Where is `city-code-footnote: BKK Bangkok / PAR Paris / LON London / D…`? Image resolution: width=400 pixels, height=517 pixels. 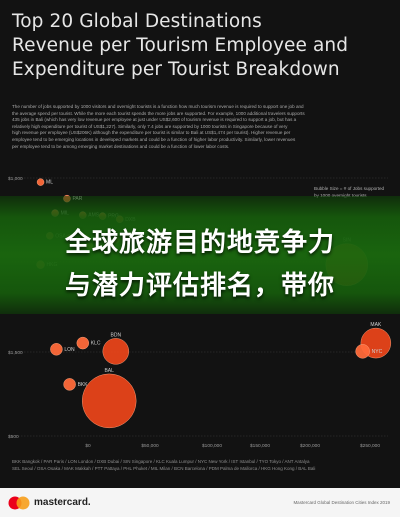 city-code-footnote: BKK Bangkok / PAR Paris / LON London / D… is located at coordinates (201, 465).